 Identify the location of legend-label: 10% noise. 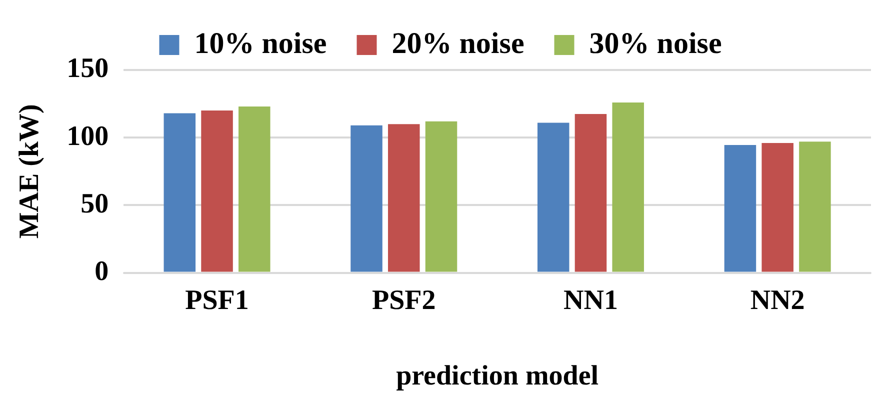
(260, 43).